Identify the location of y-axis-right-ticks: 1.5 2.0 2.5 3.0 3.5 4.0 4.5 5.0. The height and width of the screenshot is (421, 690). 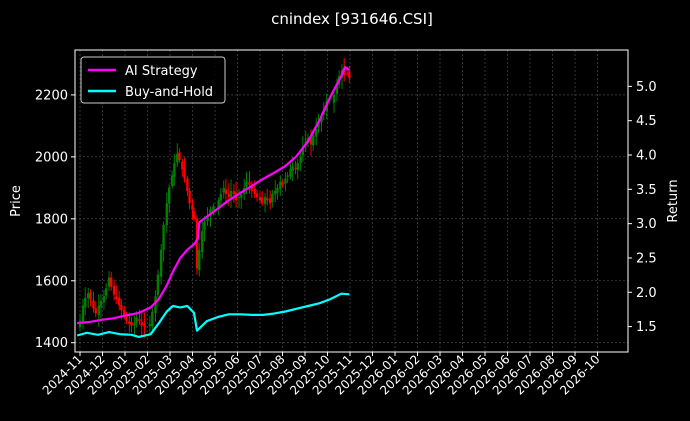
(642, 207).